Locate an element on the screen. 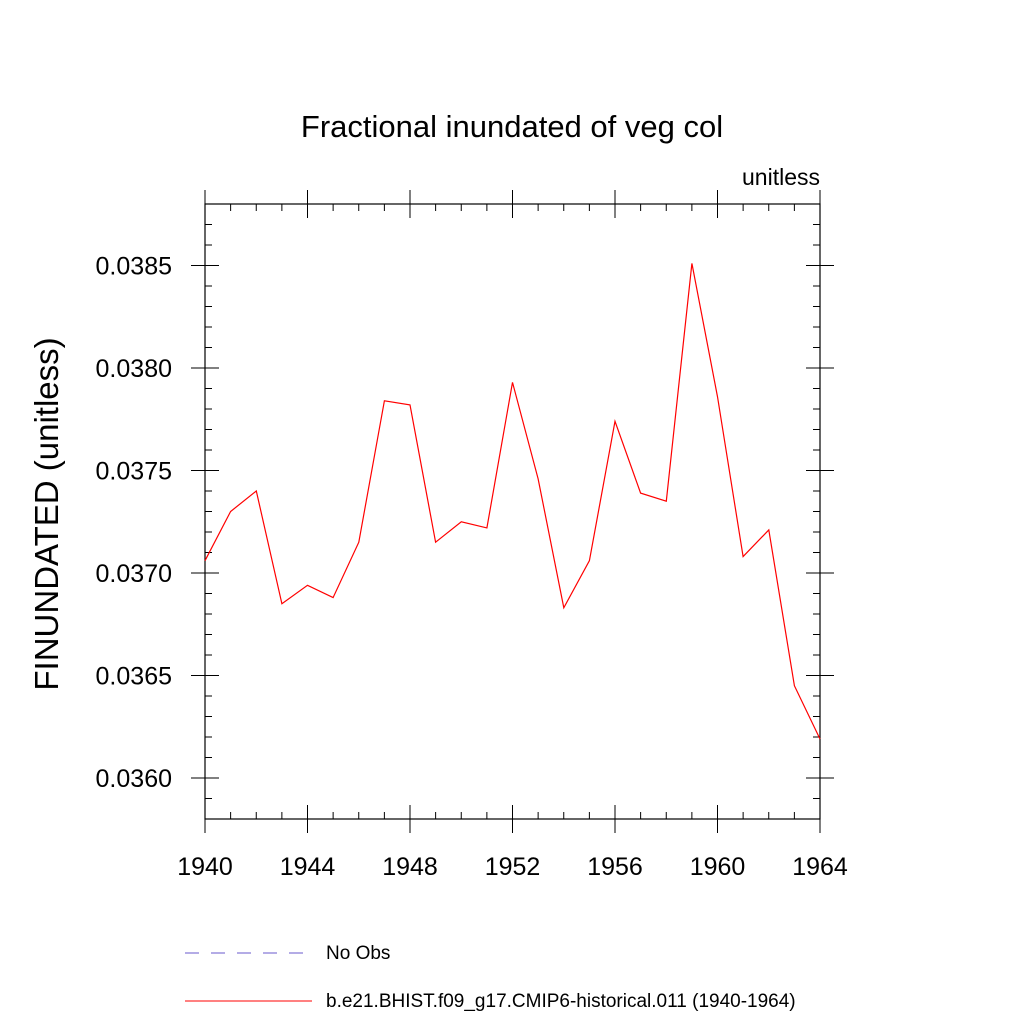 This screenshot has height=1024, width=1024. x-tick-label: 1956 is located at coordinates (615, 867).